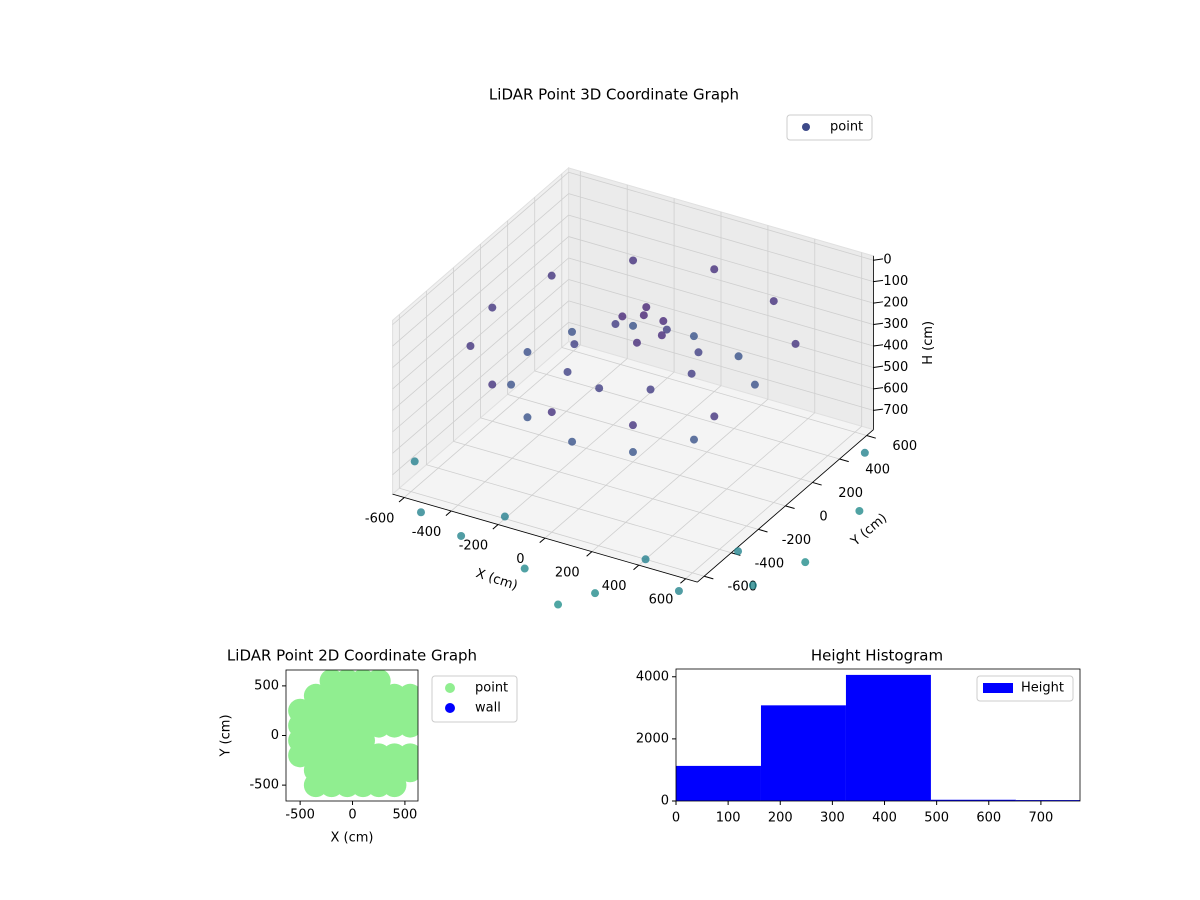 Image resolution: width=1200 pixels, height=900 pixels. Describe the element at coordinates (474, 545) in the screenshot. I see `x-tick-label: -200` at that location.